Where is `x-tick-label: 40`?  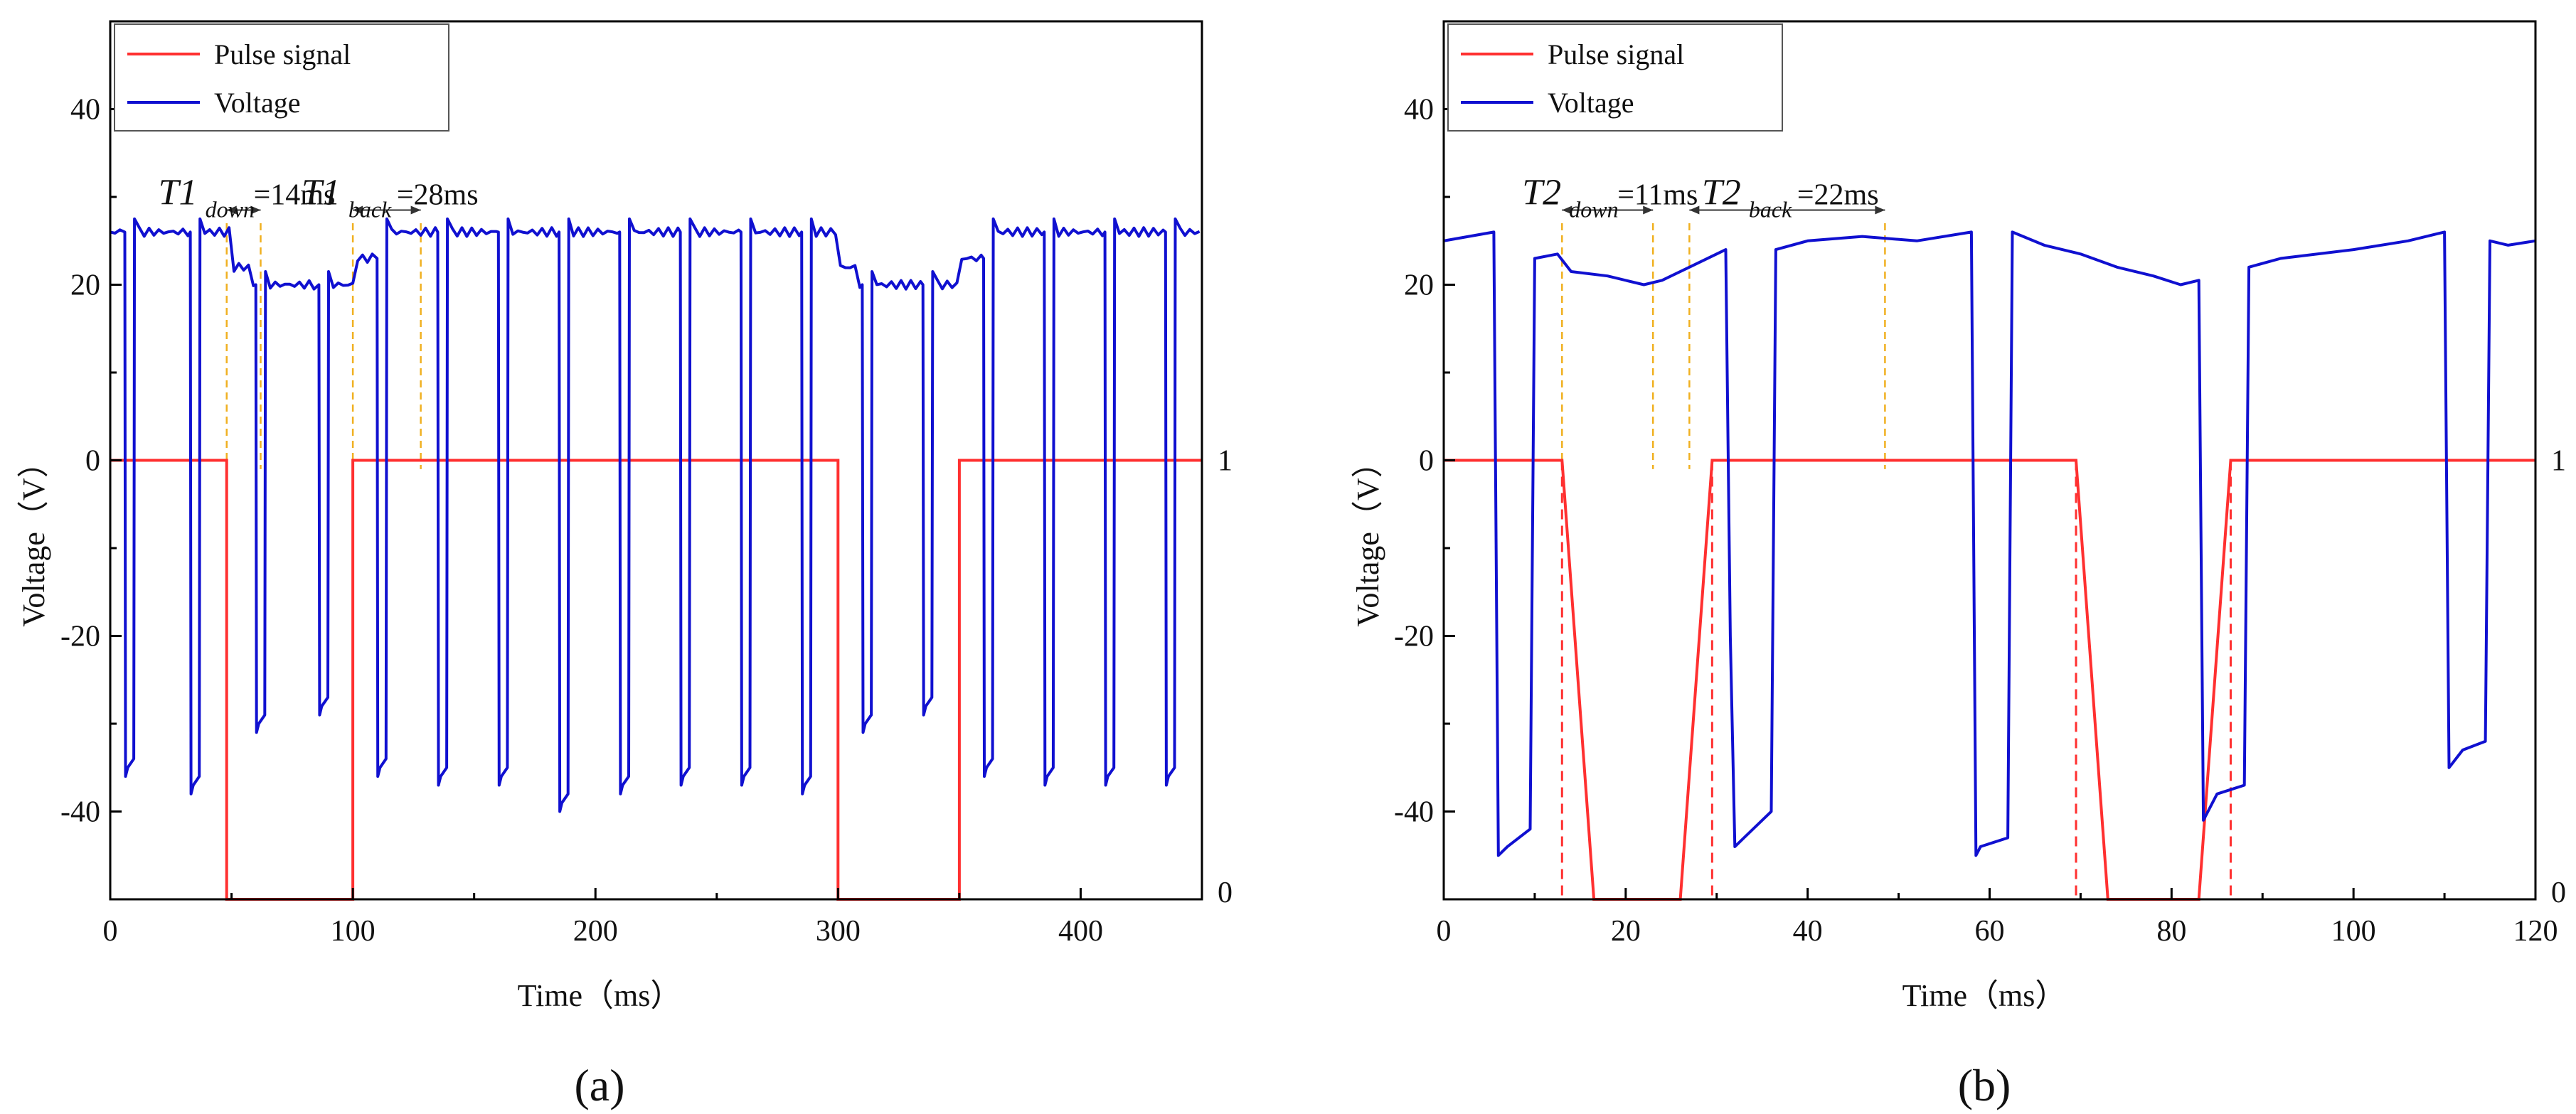
x-tick-label: 40 is located at coordinates (1808, 931).